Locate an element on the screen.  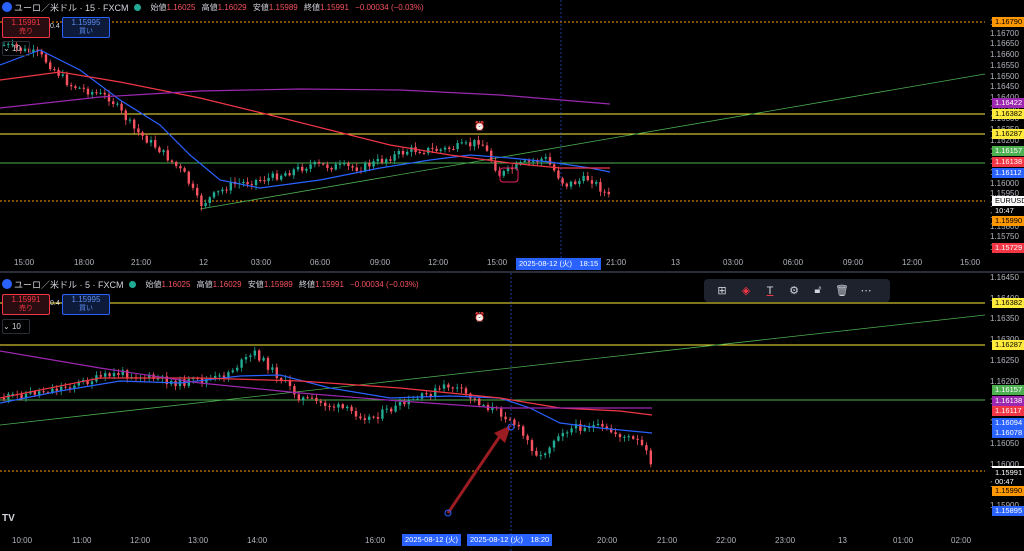
price-tag: 1.16078 is located at coordinates (1008, 433).